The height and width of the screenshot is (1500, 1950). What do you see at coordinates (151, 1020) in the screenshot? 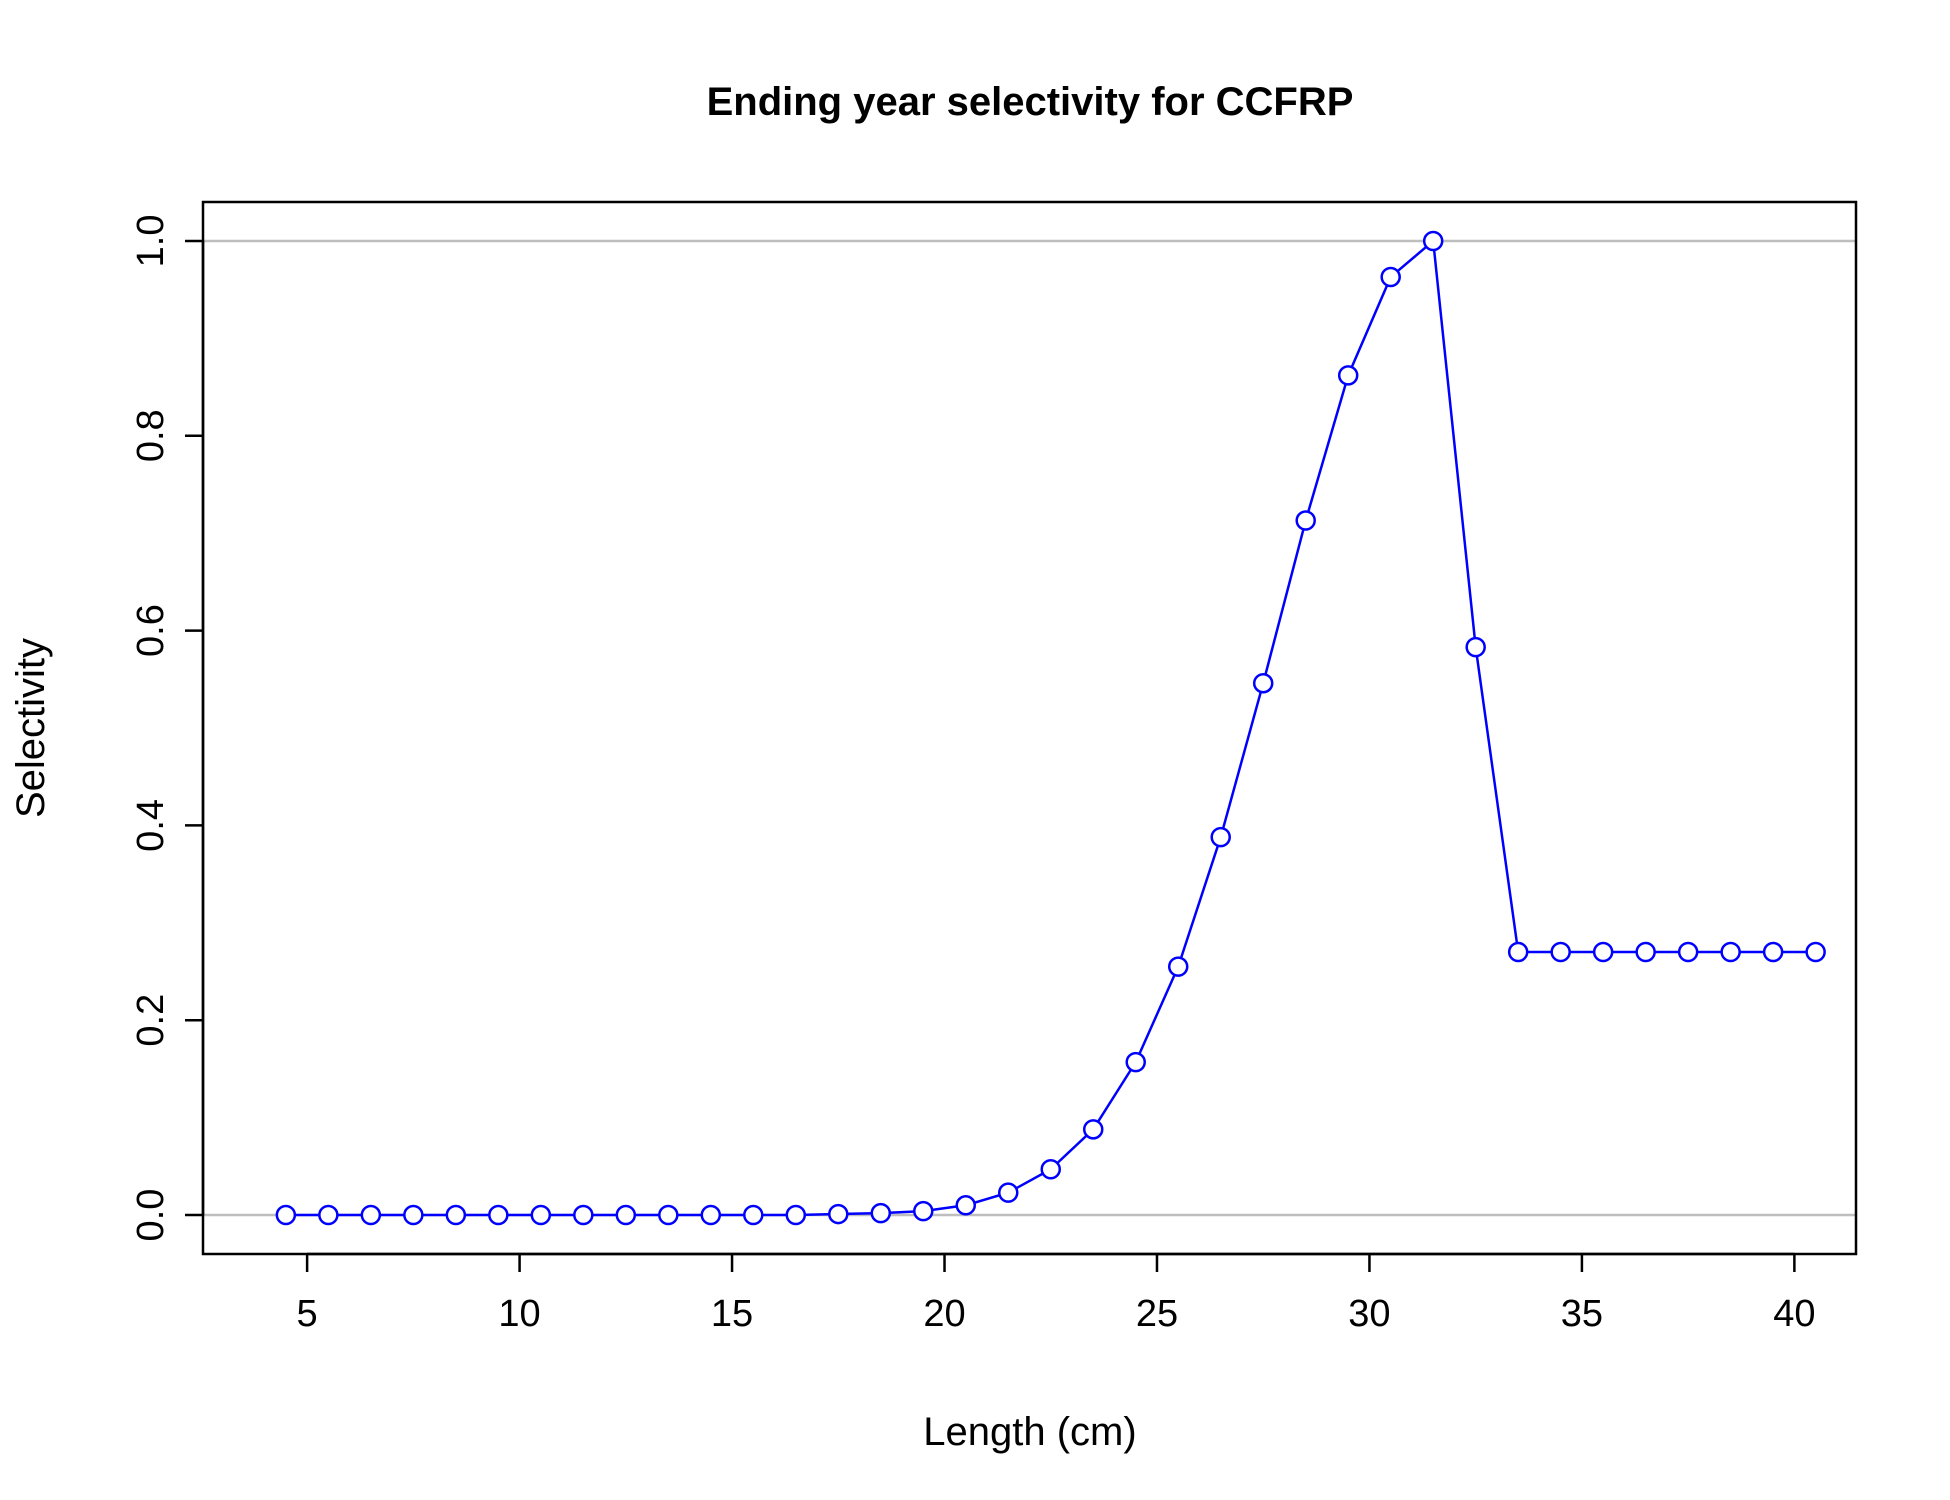
I see `y-tick-label: 0.2` at bounding box center [151, 1020].